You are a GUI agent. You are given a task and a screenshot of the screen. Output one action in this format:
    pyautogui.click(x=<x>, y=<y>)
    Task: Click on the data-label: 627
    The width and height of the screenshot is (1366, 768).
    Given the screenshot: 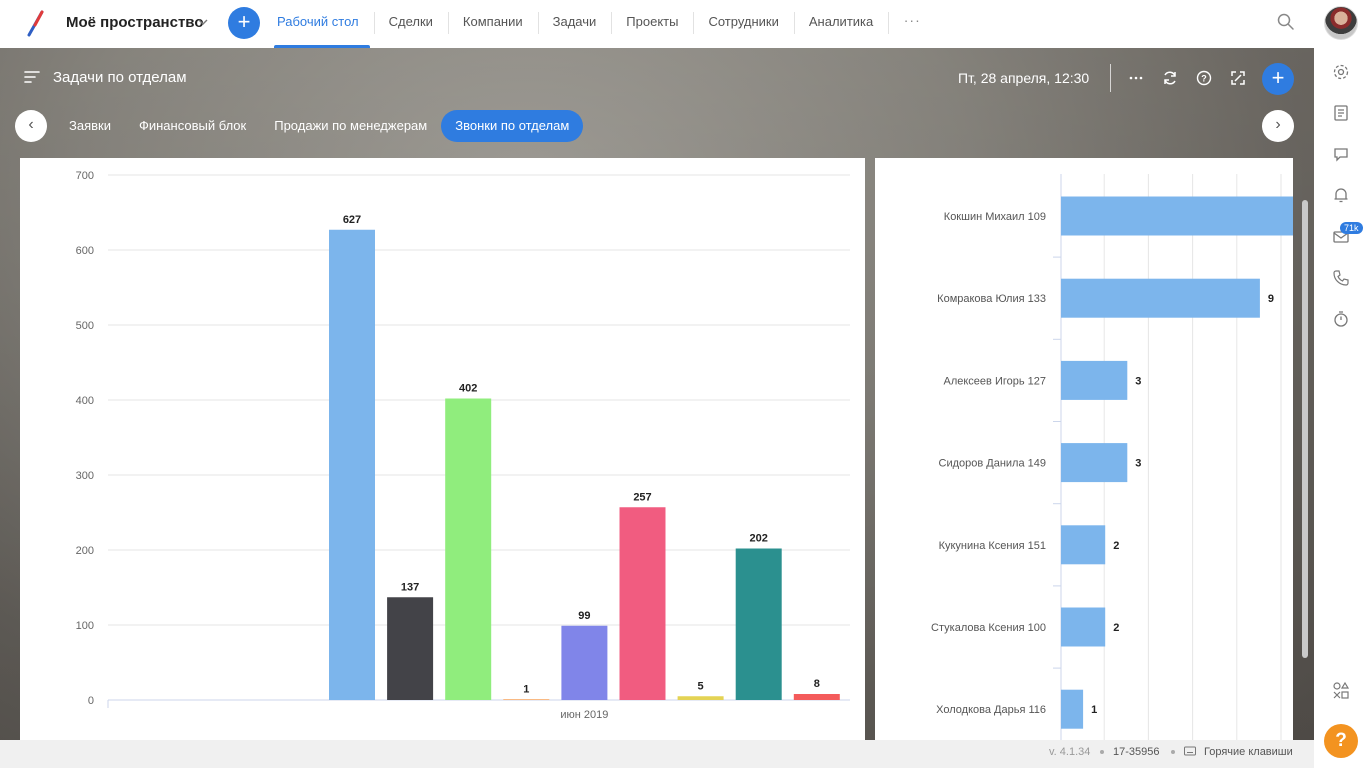 What is the action you would take?
    pyautogui.click(x=352, y=220)
    